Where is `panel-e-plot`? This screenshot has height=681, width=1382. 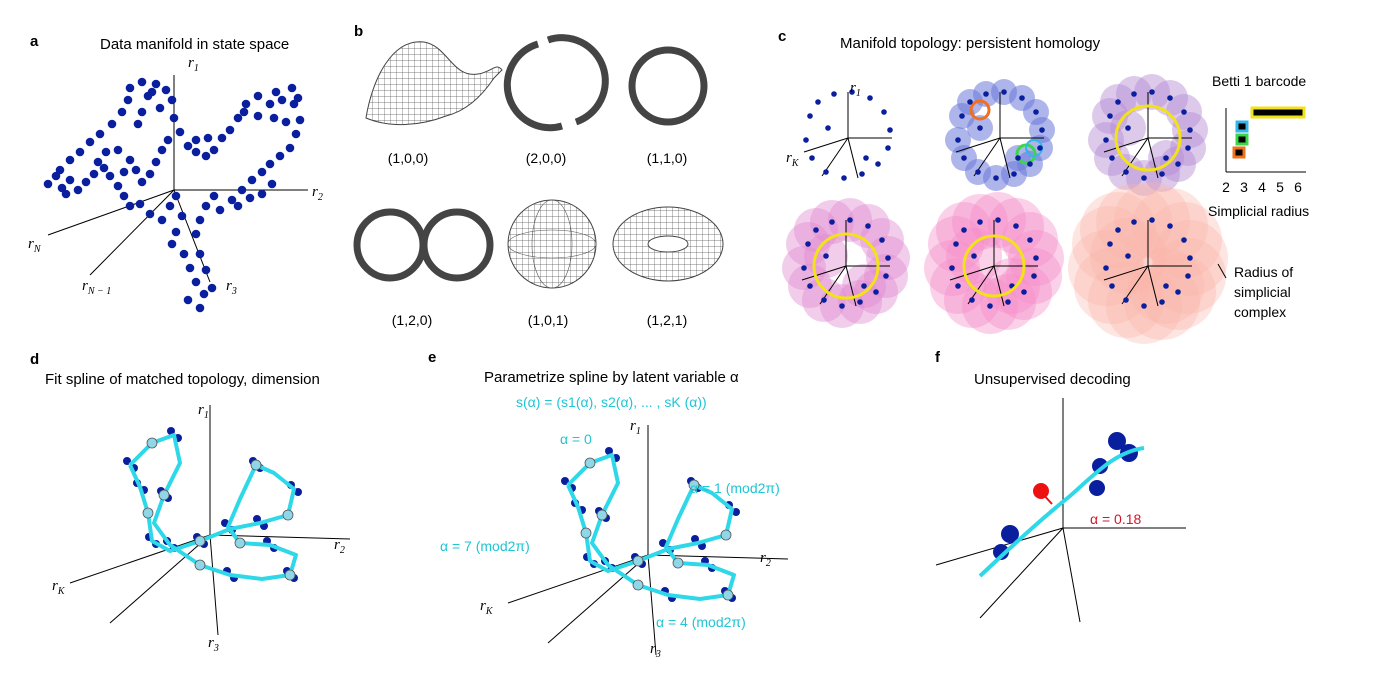
panel-e-plot is located at coordinates (648, 540).